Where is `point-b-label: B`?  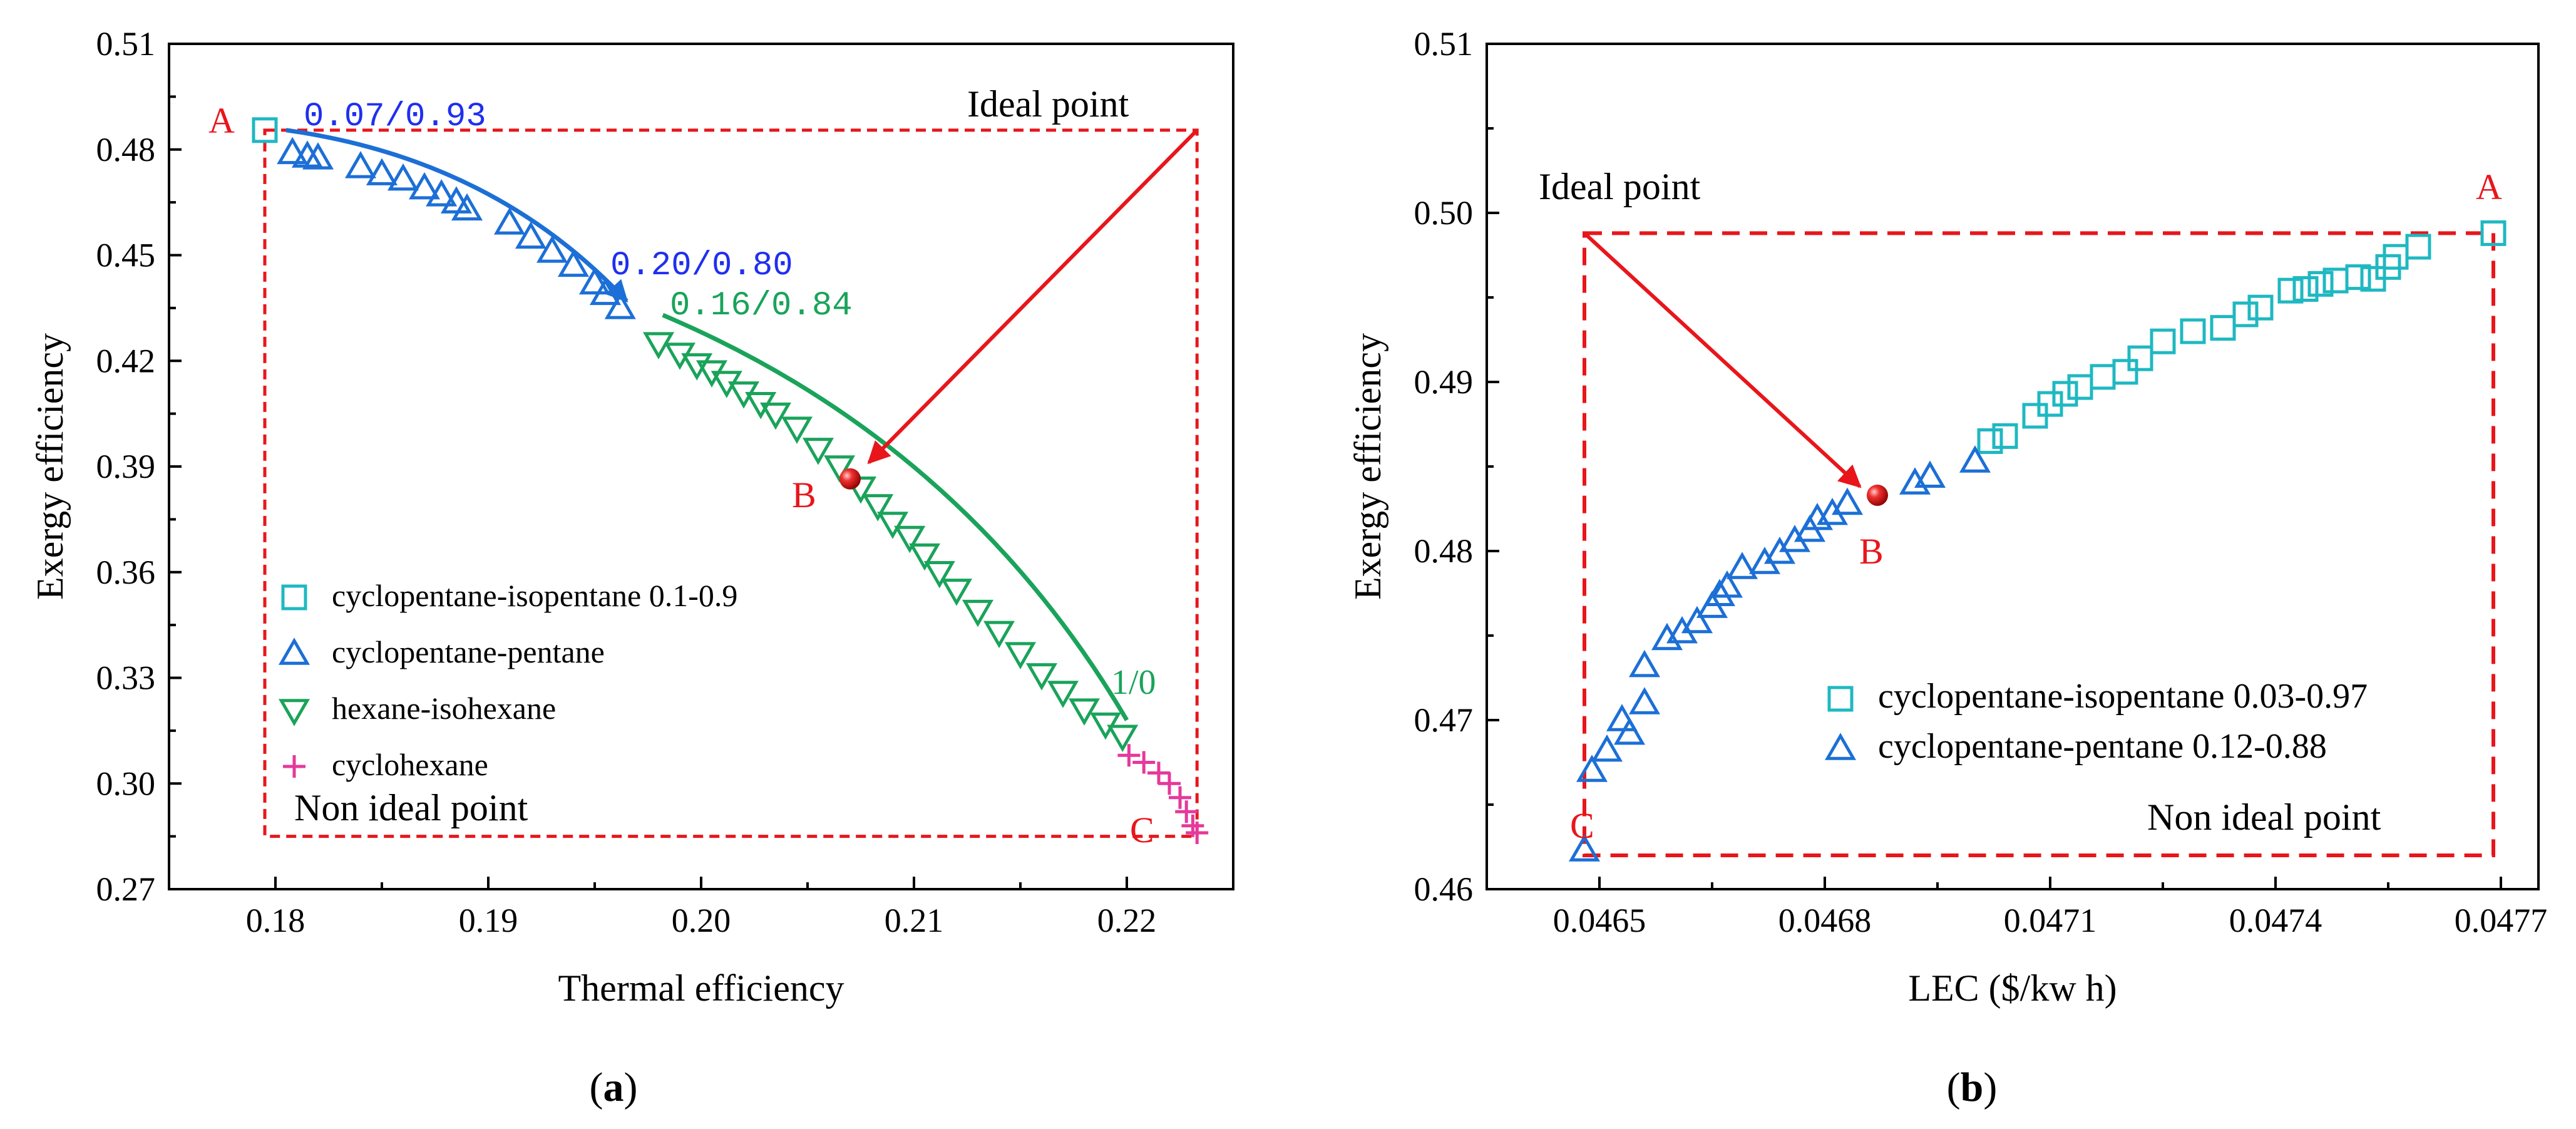
point-b-label: B is located at coordinates (1871, 551).